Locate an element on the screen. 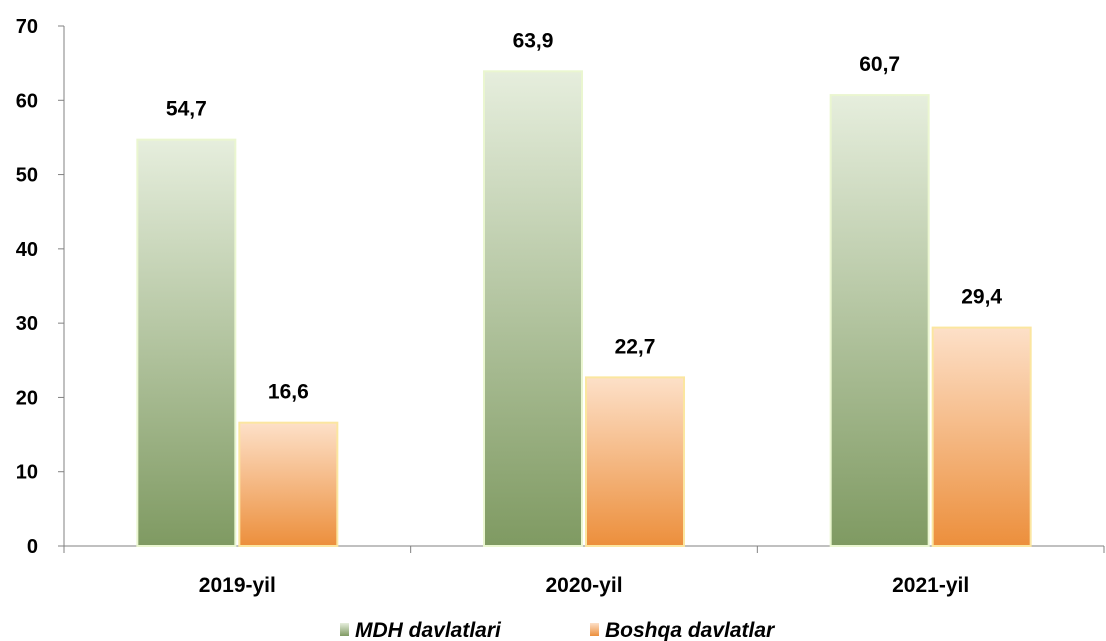 The height and width of the screenshot is (641, 1106). bar-boshqa-2019-yil is located at coordinates (288, 484).